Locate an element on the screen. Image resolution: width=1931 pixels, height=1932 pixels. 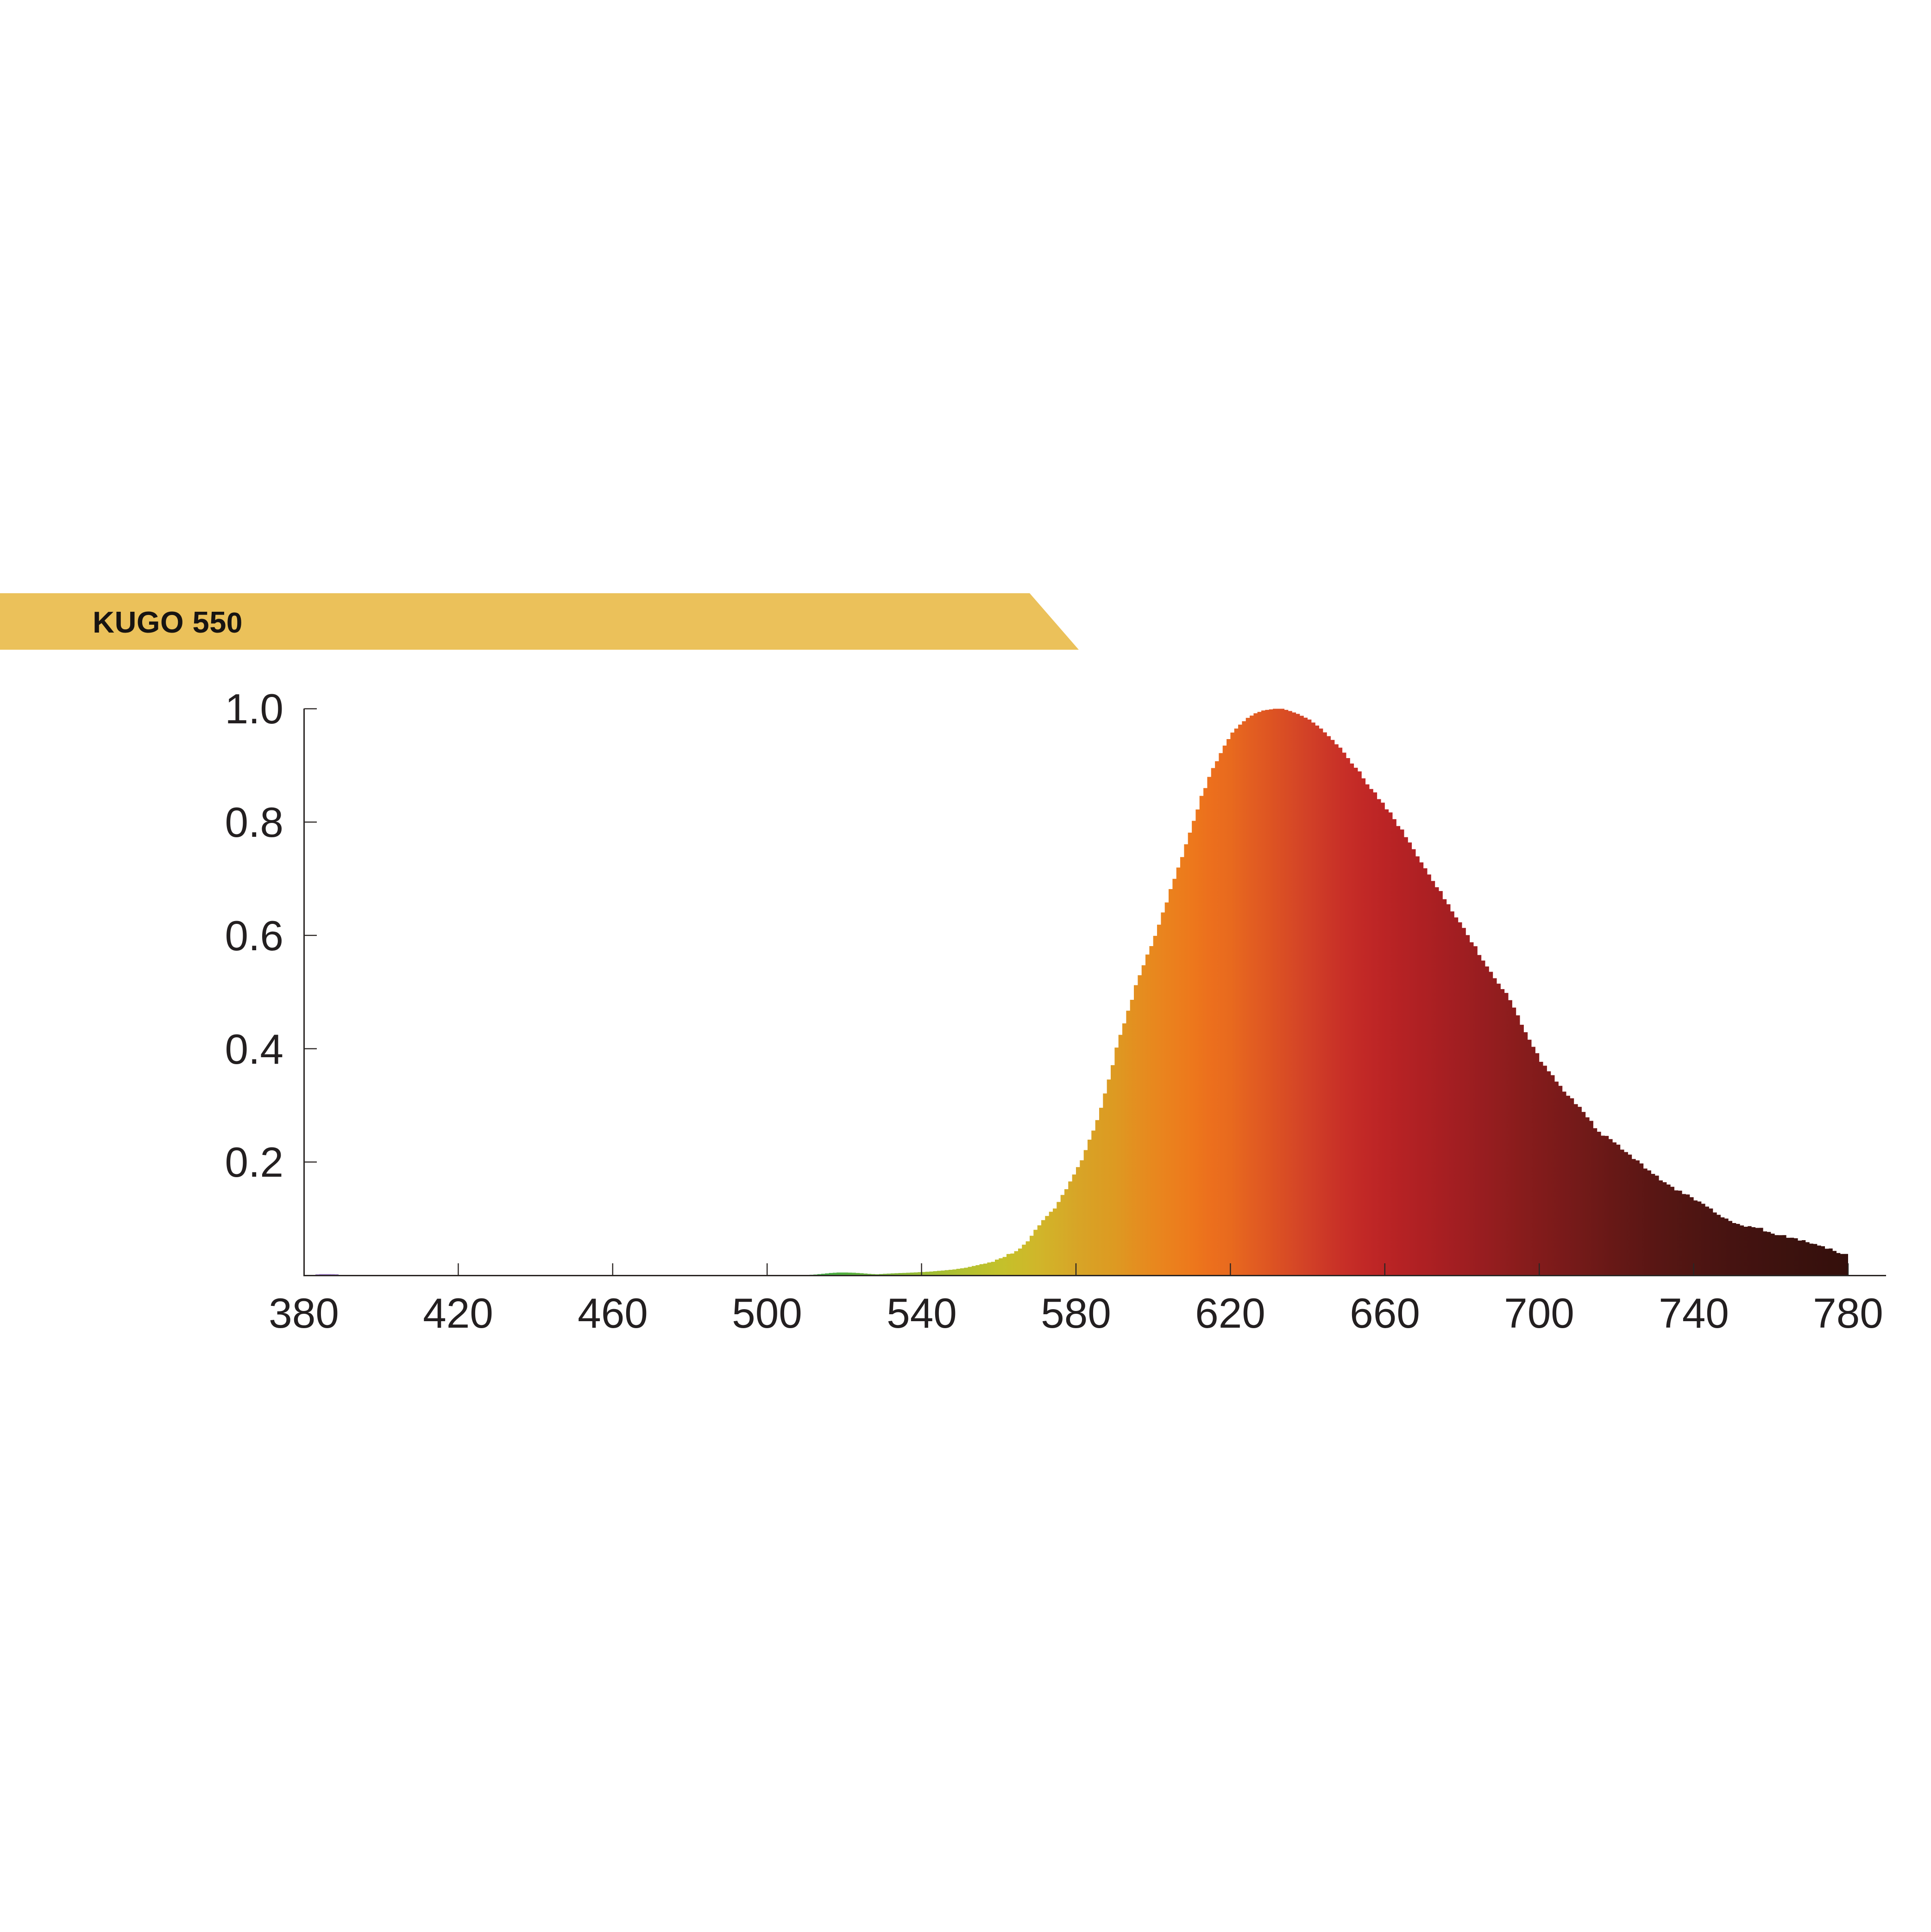
svg-text: 0.4 is located at coordinates (254, 1049).